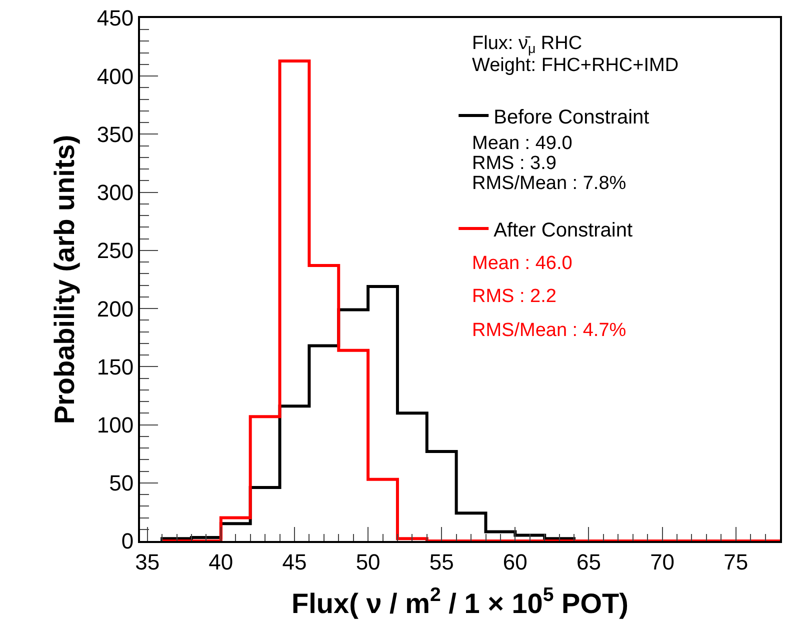 The width and height of the screenshot is (786, 640). What do you see at coordinates (522, 143) in the screenshot?
I see `annotation: Mean : 49.0` at bounding box center [522, 143].